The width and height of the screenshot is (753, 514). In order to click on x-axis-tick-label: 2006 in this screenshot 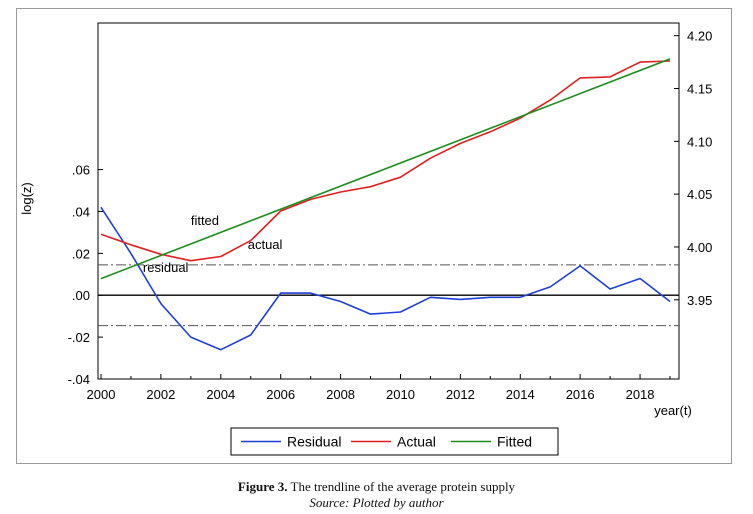, I will do `click(280, 394)`.